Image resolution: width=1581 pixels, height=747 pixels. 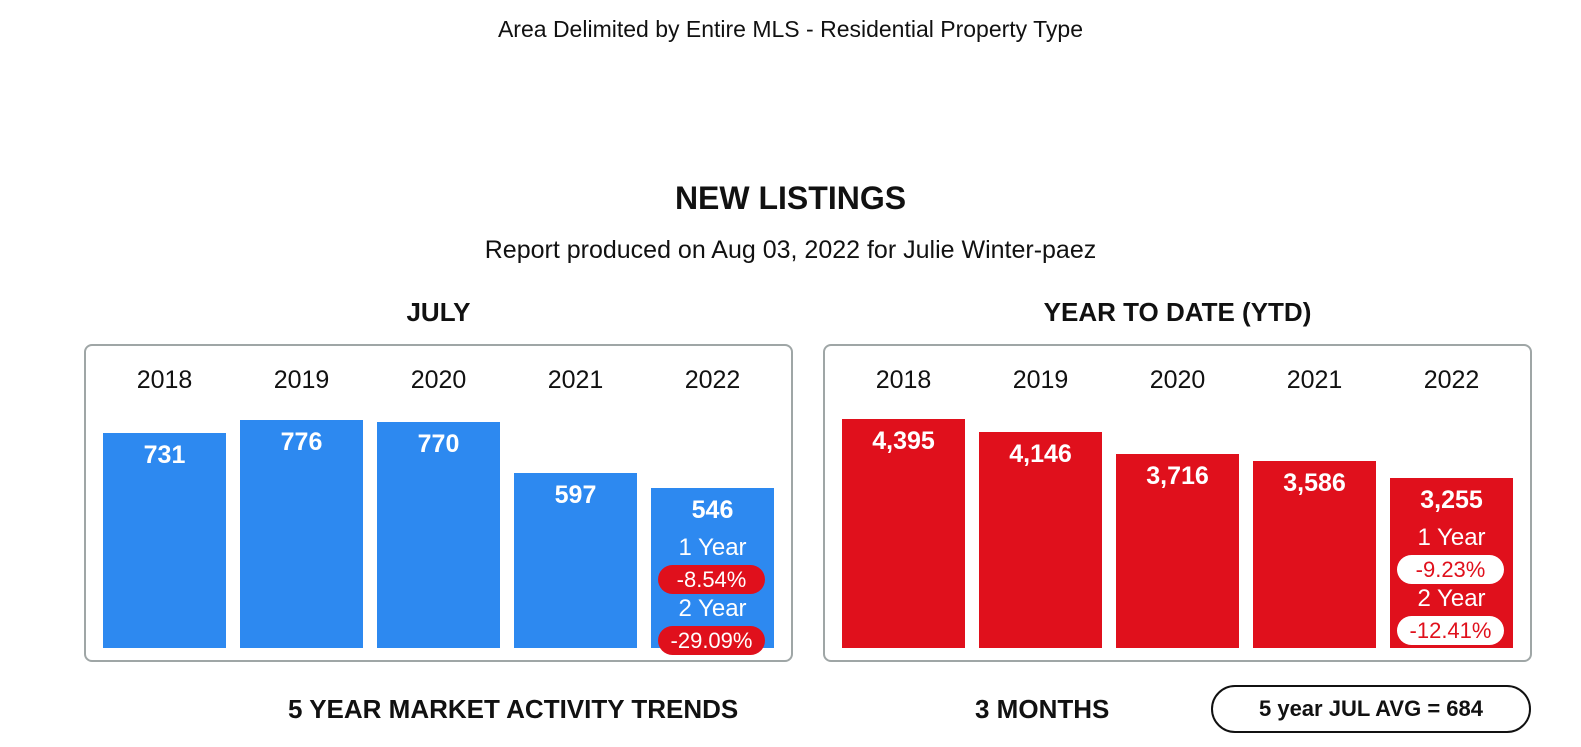 What do you see at coordinates (903, 533) in the screenshot?
I see `ytd-bar: 4,395` at bounding box center [903, 533].